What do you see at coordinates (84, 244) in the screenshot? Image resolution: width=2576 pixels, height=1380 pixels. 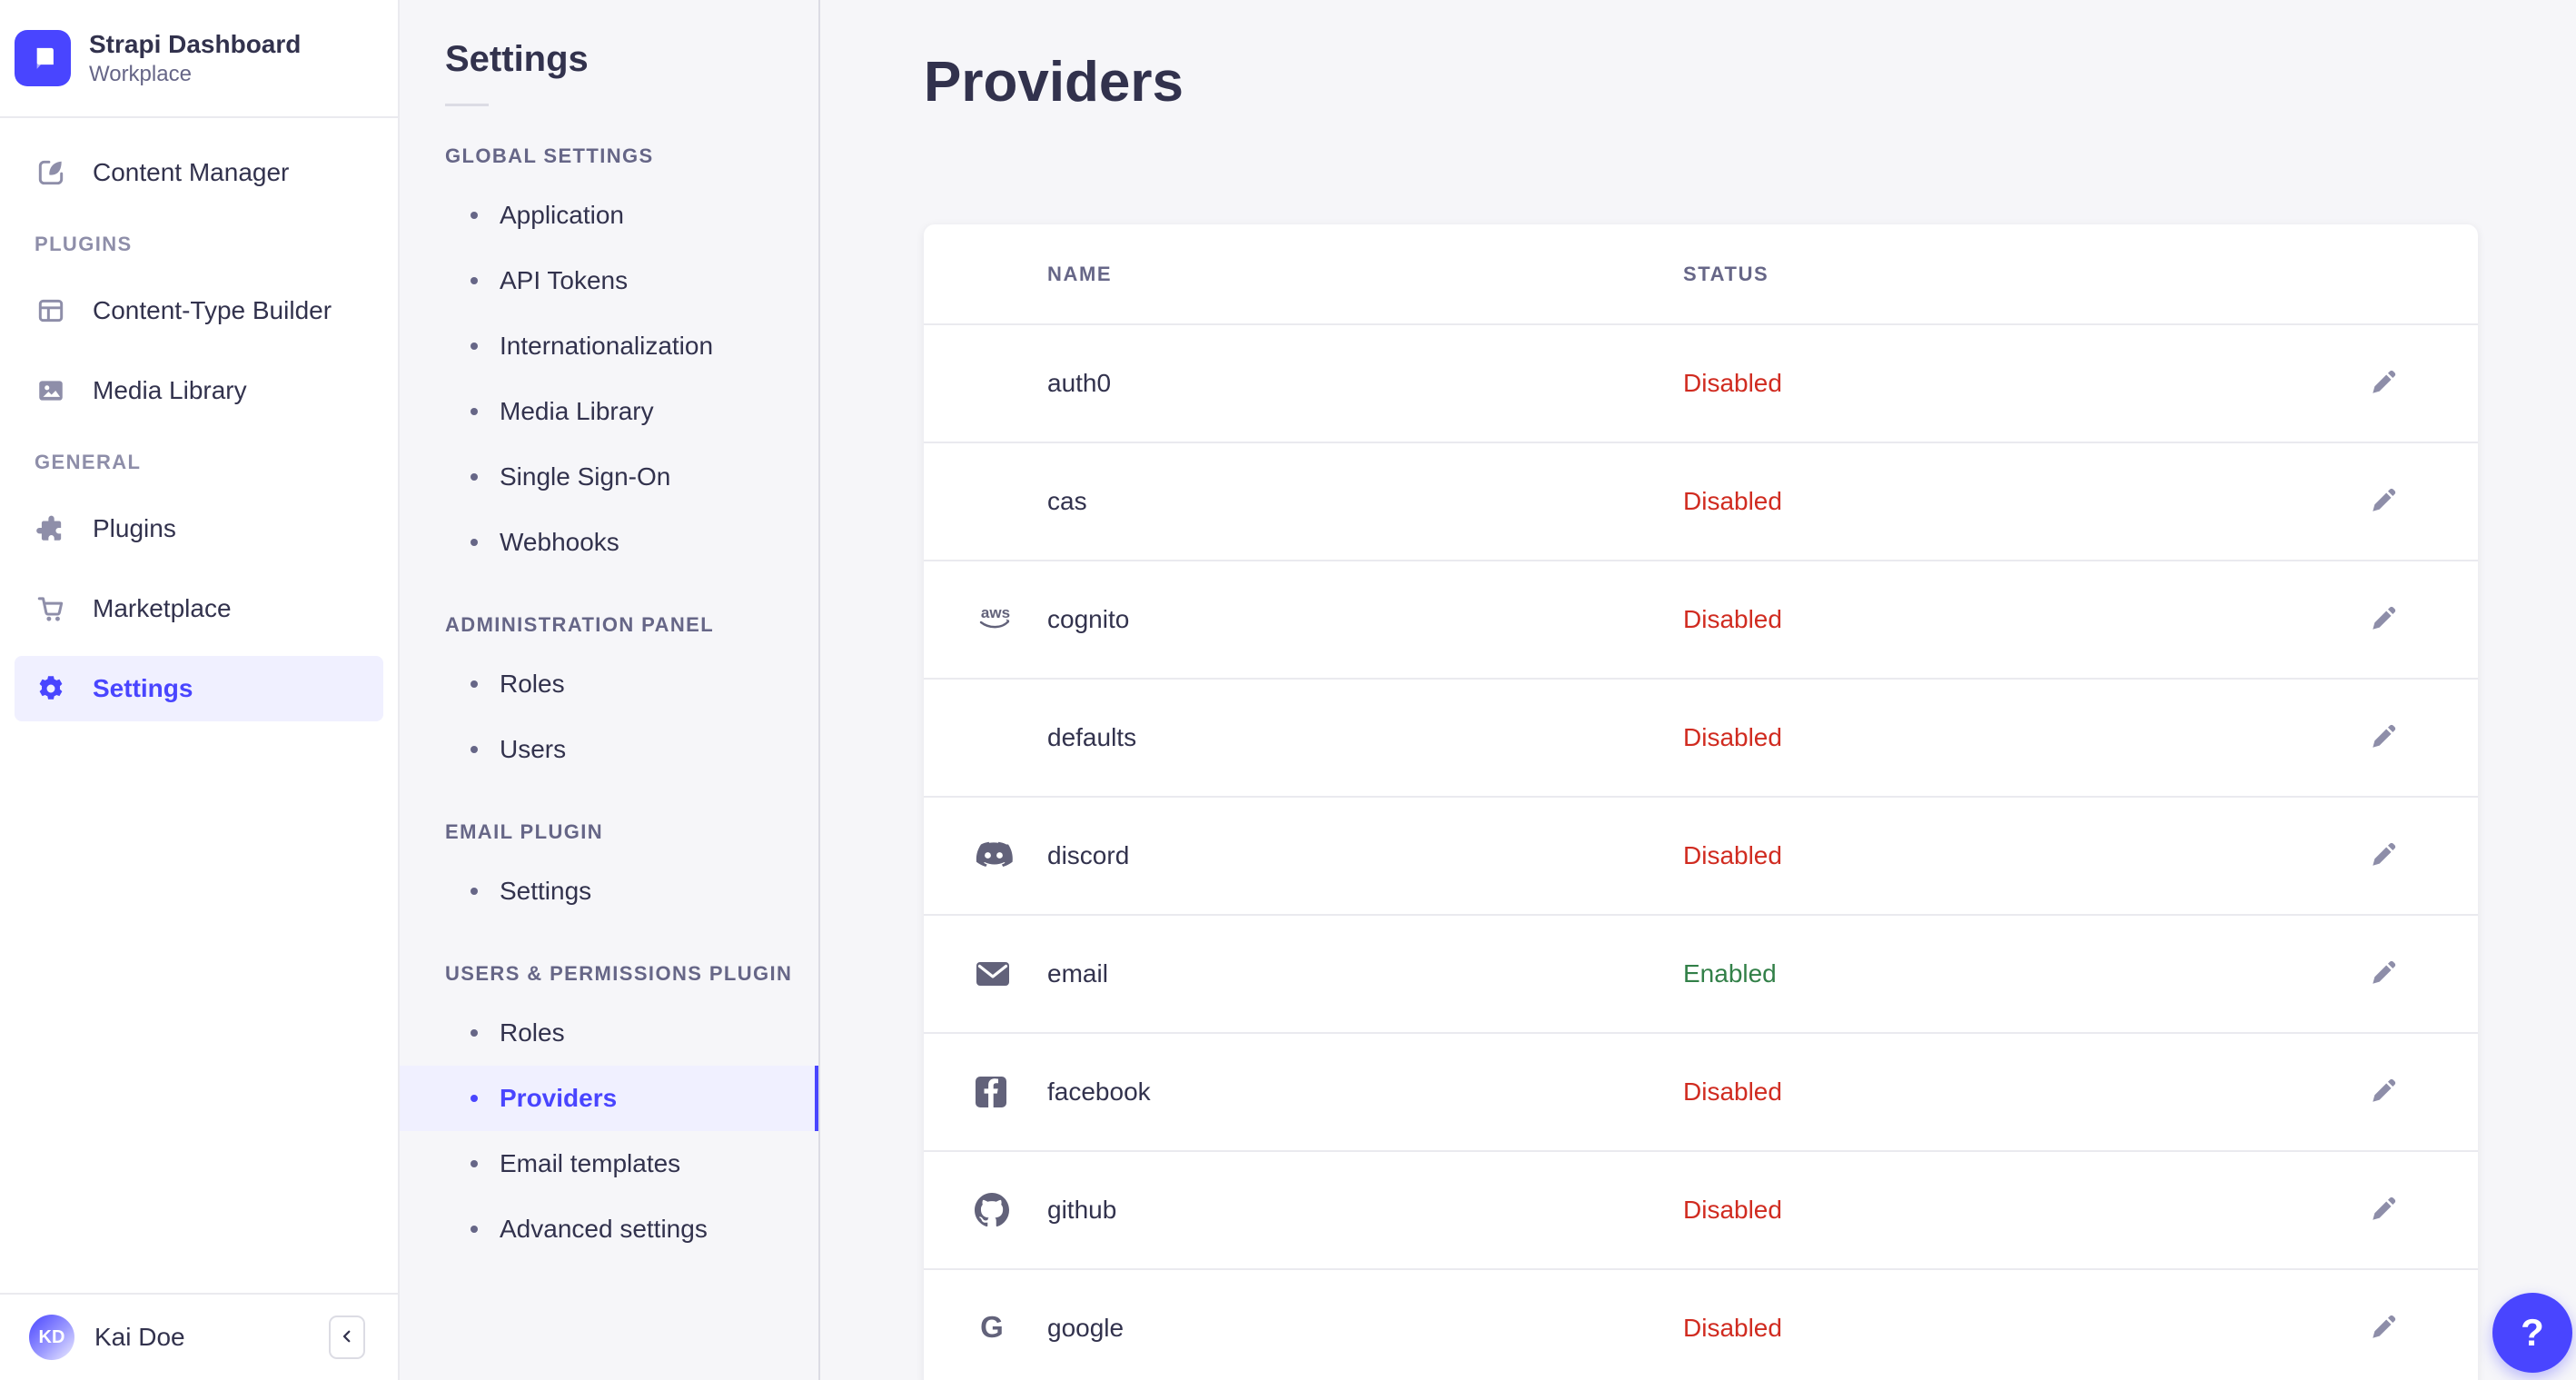 I see `nav-section-plugins: PLUGINS` at bounding box center [84, 244].